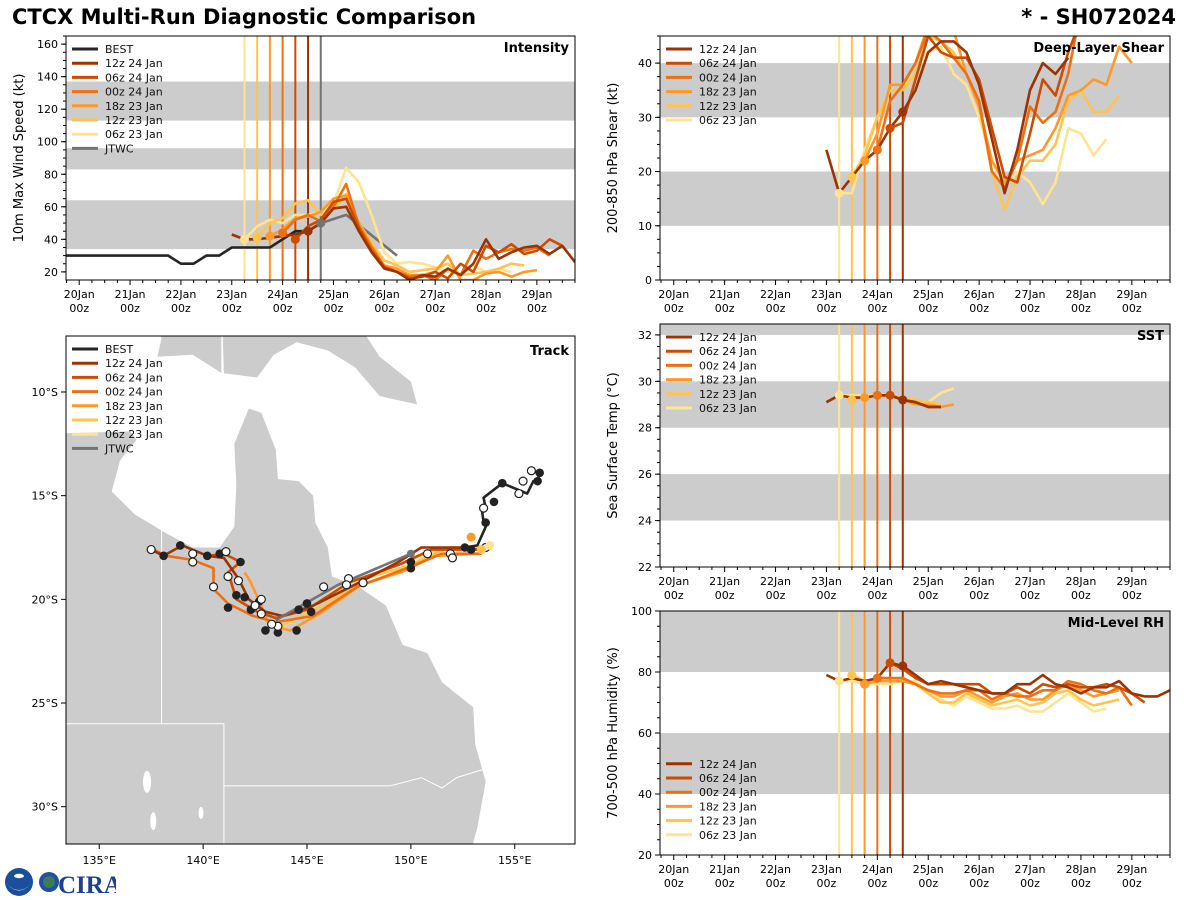  What do you see at coordinates (1150, 336) in the screenshot?
I see `panel-title: SST` at bounding box center [1150, 336].